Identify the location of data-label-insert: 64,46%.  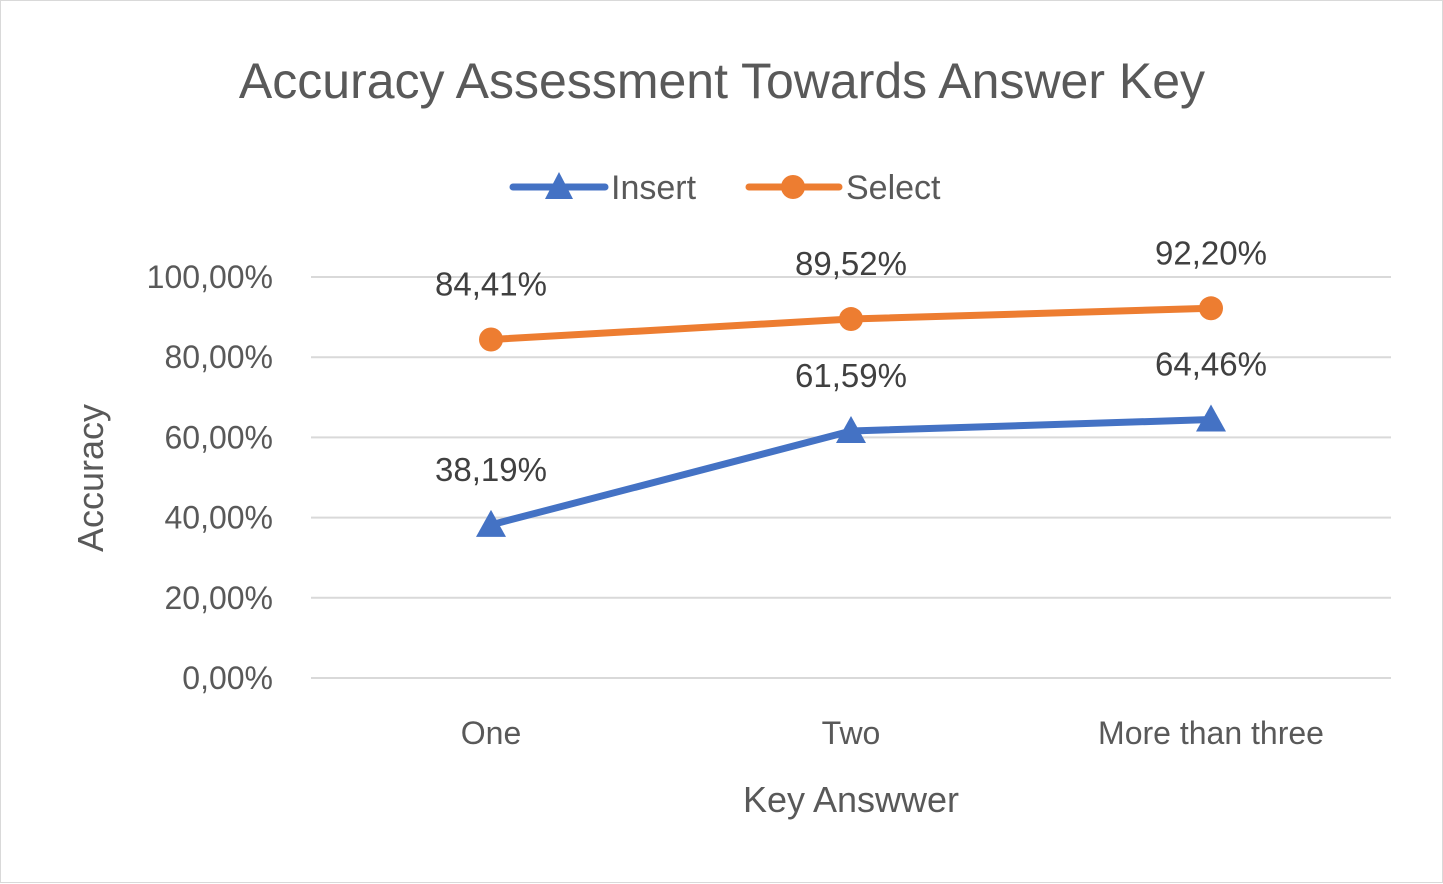
(1211, 364).